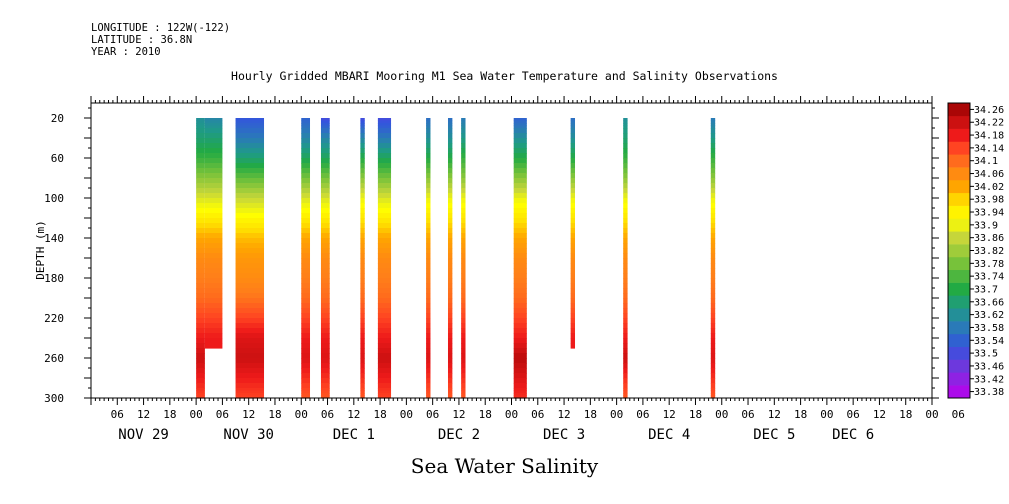 This screenshot has height=504, width=1009. I want to click on hour-tick-label: 00, so click(721, 414).